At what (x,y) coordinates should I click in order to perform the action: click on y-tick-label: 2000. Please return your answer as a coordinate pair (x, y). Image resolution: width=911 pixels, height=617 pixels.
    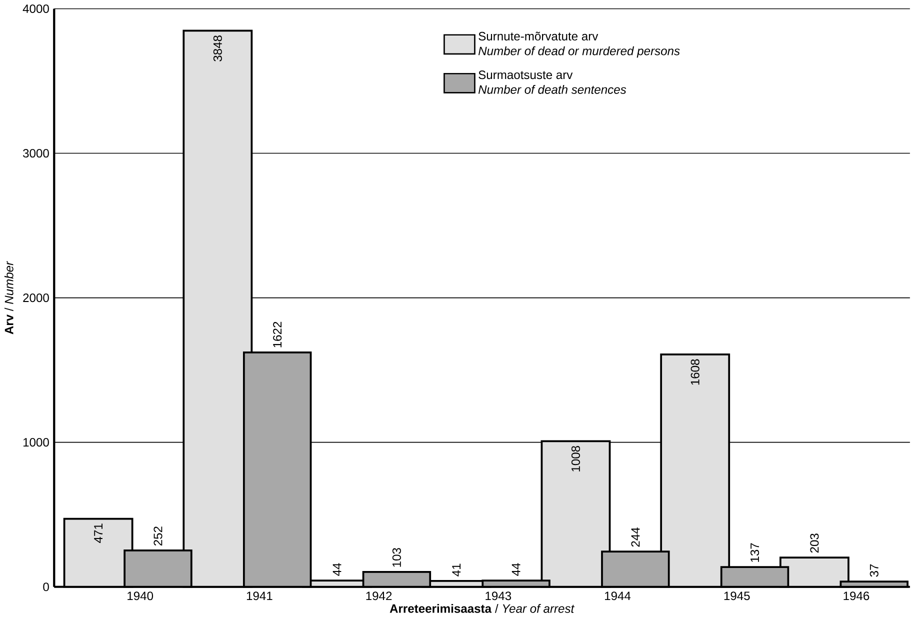
    Looking at the image, I should click on (36, 297).